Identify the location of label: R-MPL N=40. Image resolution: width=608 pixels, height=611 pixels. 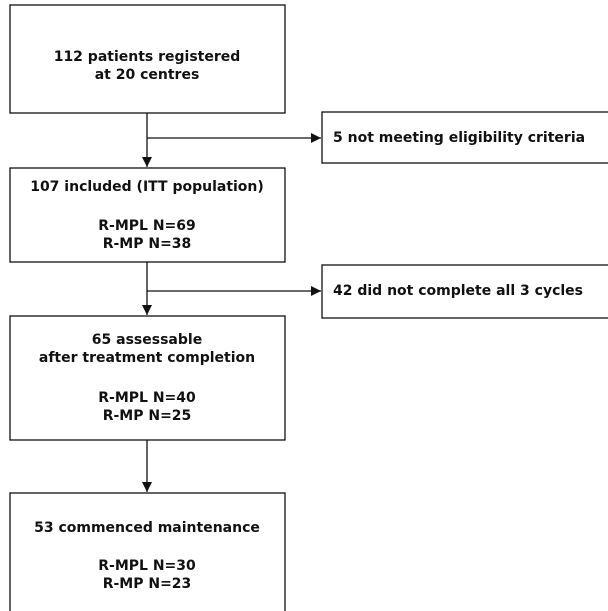
(147, 398).